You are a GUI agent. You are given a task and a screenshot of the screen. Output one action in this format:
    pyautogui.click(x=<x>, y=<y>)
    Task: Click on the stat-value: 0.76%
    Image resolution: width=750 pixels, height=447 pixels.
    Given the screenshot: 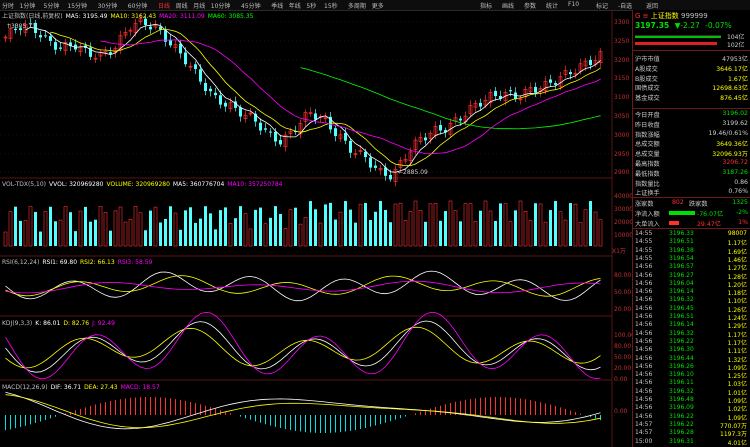 What is the action you would take?
    pyautogui.click(x=738, y=192)
    